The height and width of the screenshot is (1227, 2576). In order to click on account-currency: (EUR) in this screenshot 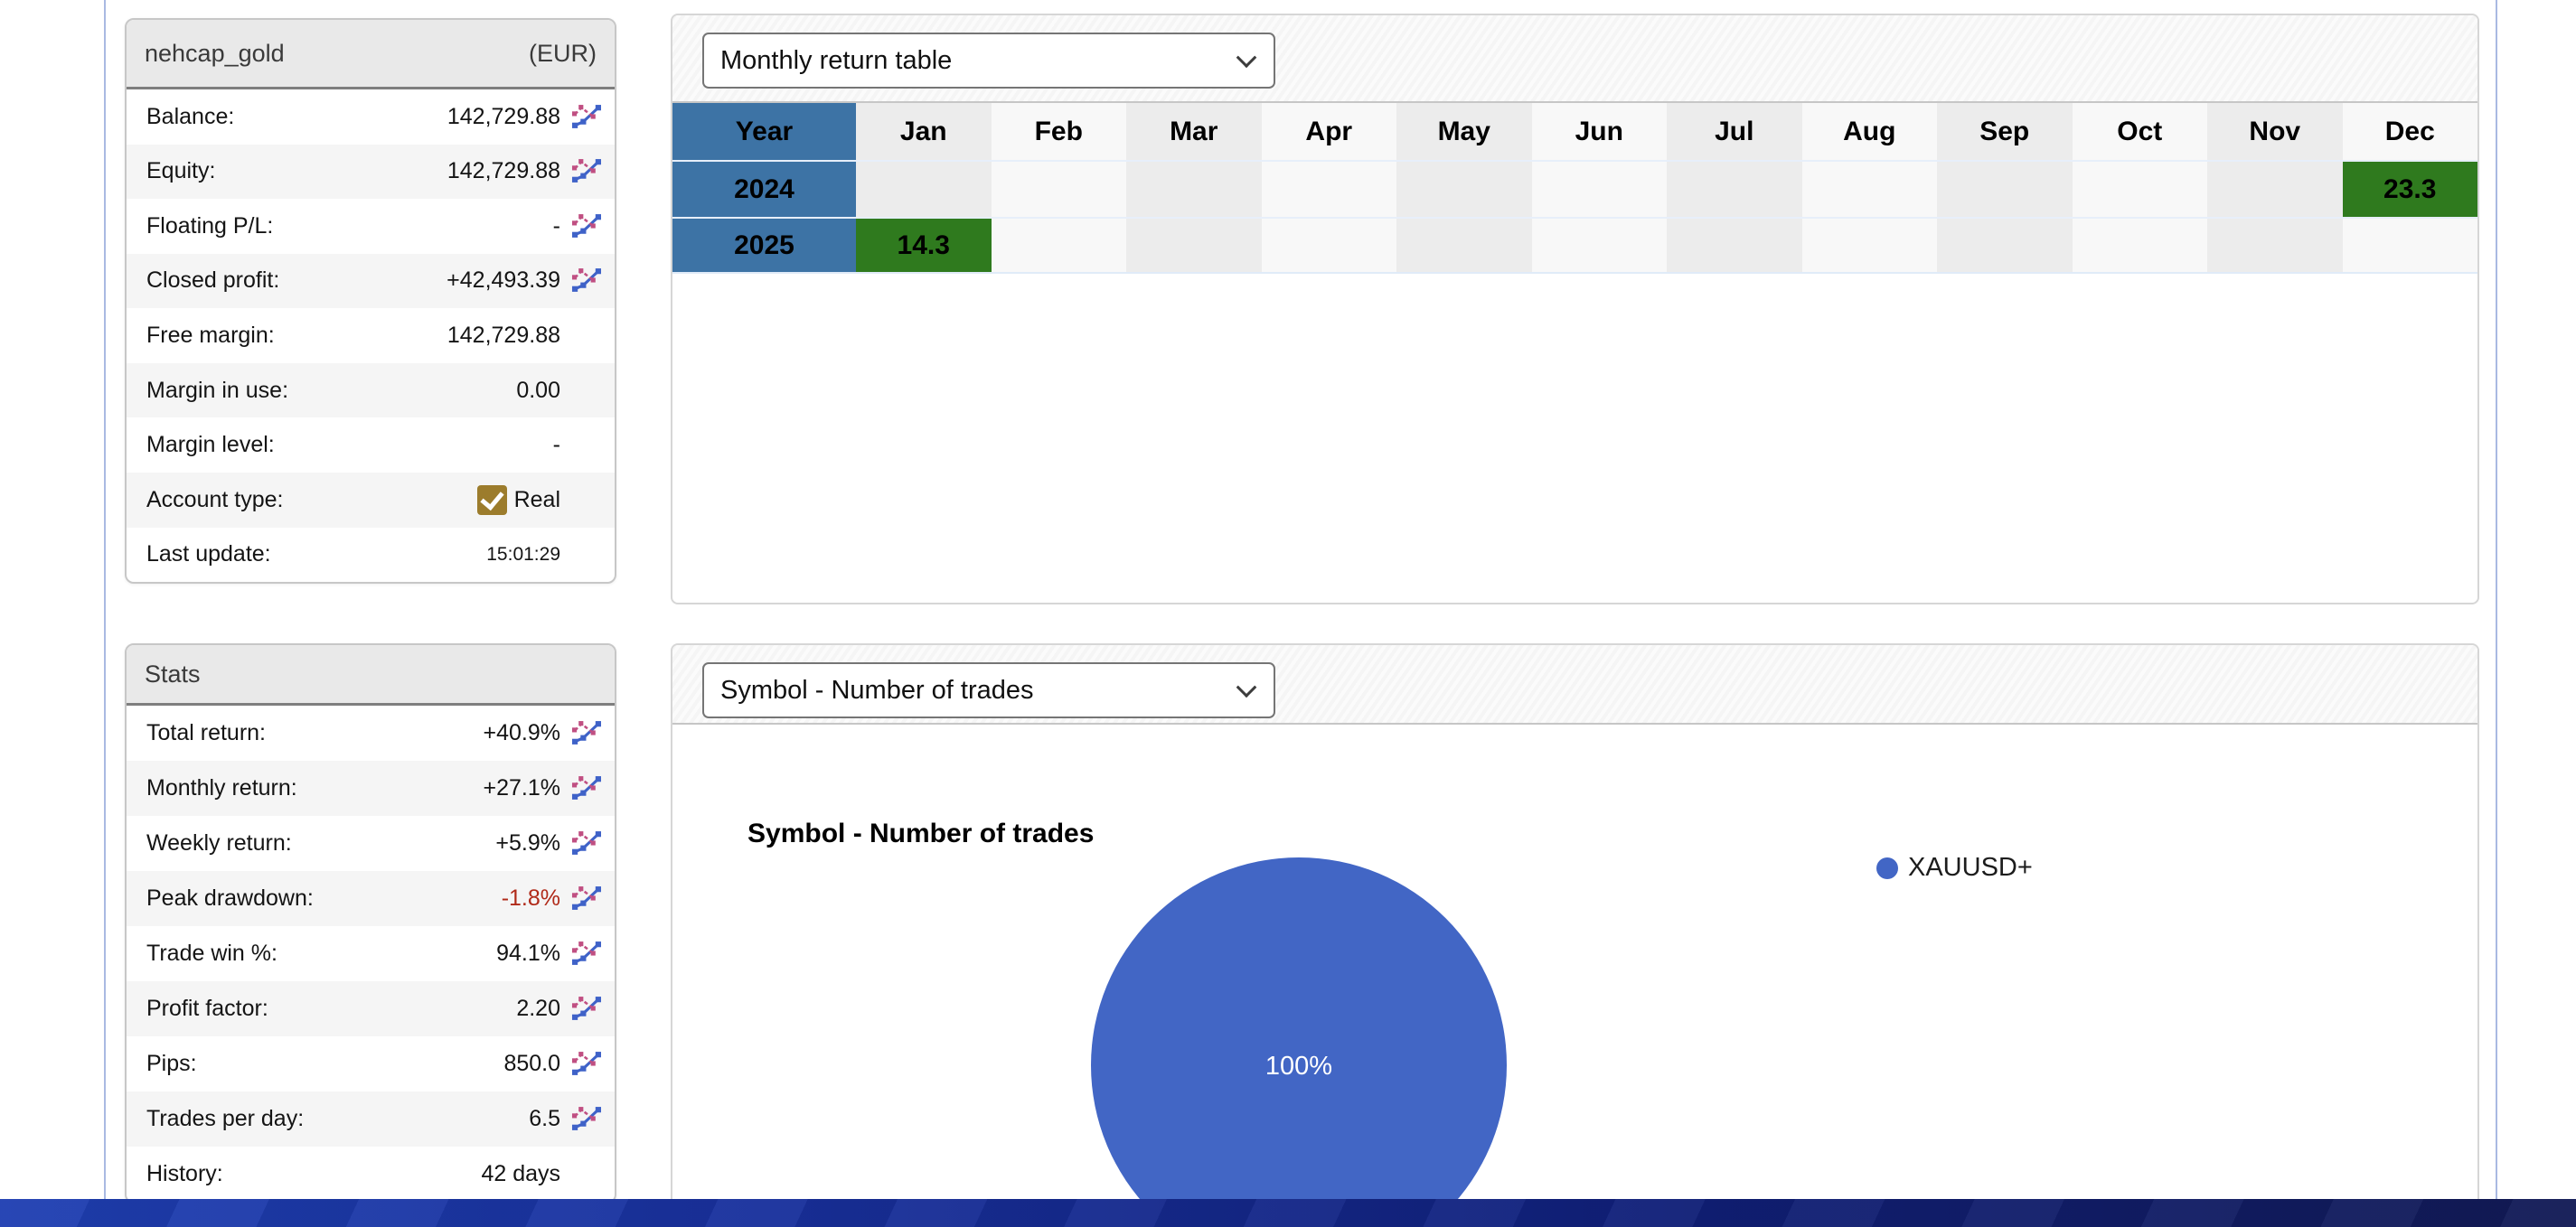, I will do `click(563, 53)`.